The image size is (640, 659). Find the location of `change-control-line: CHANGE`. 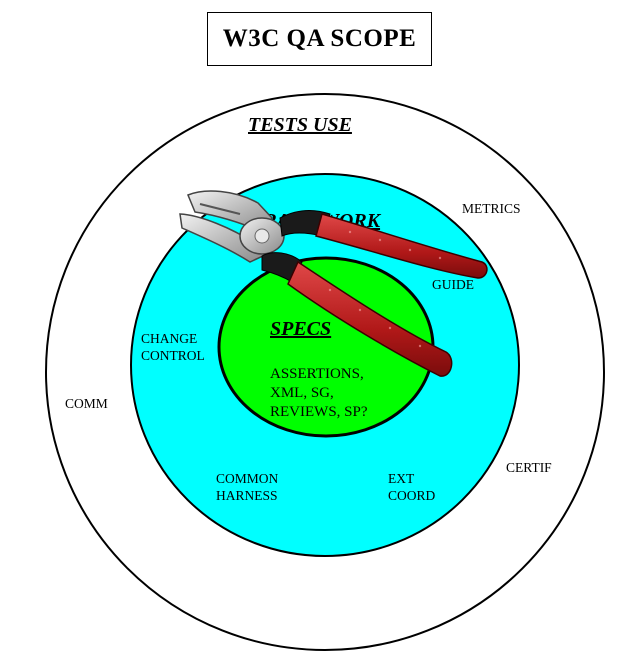

change-control-line: CHANGE is located at coordinates (169, 338).